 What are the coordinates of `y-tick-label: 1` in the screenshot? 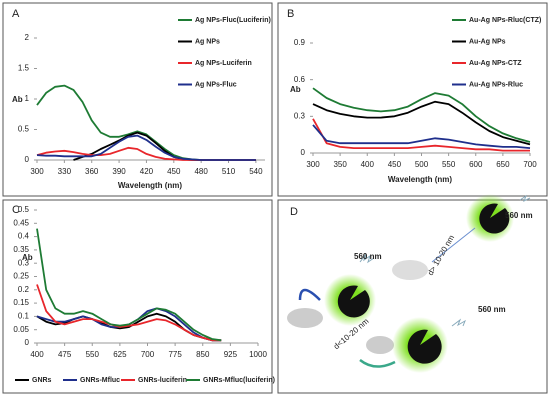 It's located at (27, 98).